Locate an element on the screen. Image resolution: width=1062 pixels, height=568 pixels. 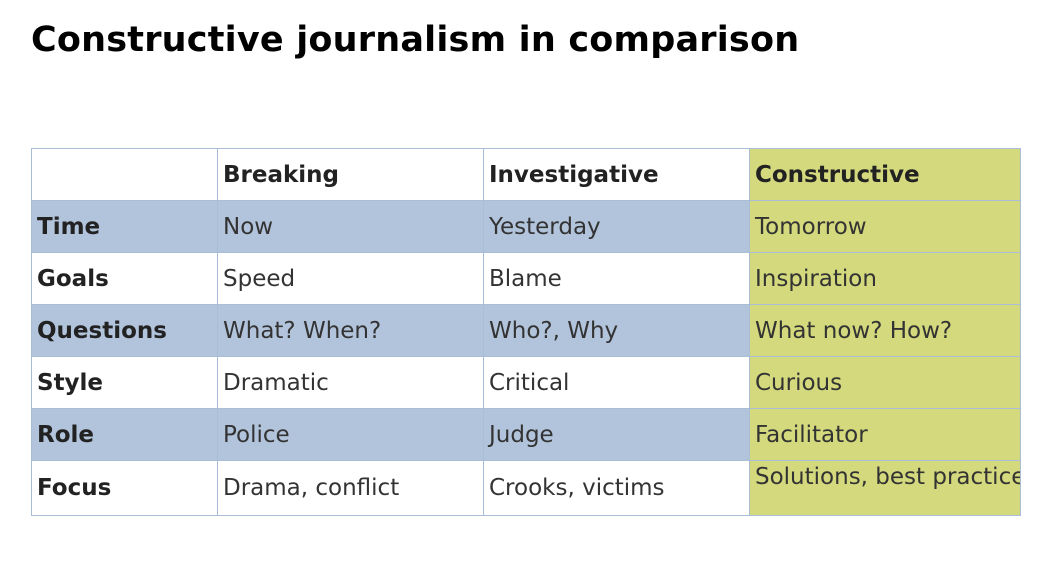
row-label: Style is located at coordinates (124, 382).